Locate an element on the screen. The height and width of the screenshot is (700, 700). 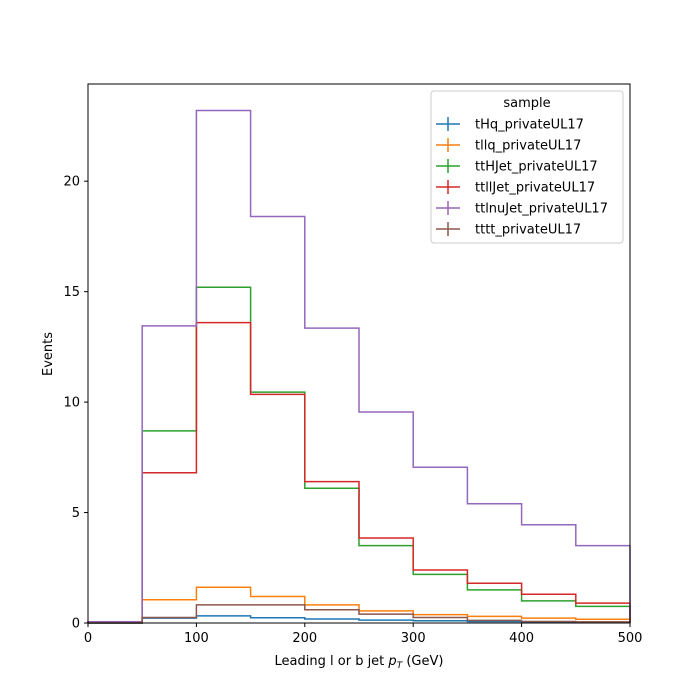
x-axis-label: Leading l or b jet pT (GeV) is located at coordinates (359, 662).